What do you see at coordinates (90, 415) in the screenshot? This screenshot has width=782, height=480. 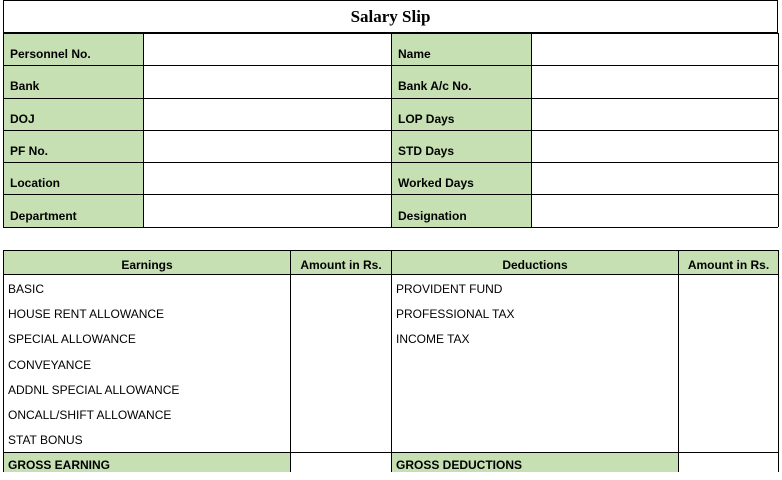 I see `earning-item: ONCALL/SHIFT ALLOWANCE` at bounding box center [90, 415].